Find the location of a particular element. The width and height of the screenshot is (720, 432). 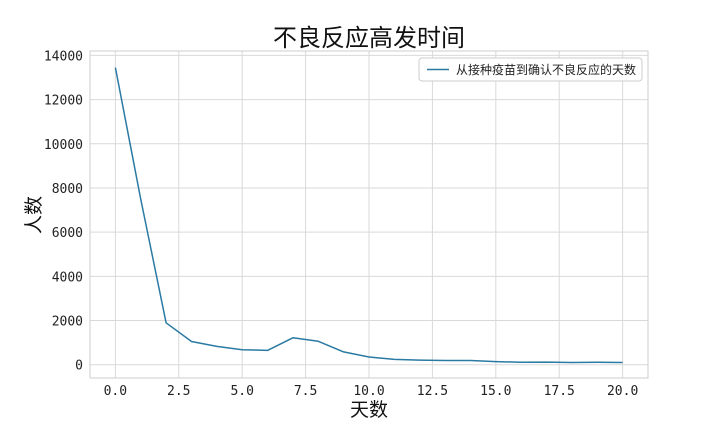

y-tick-label: 2000 is located at coordinates (67, 322).